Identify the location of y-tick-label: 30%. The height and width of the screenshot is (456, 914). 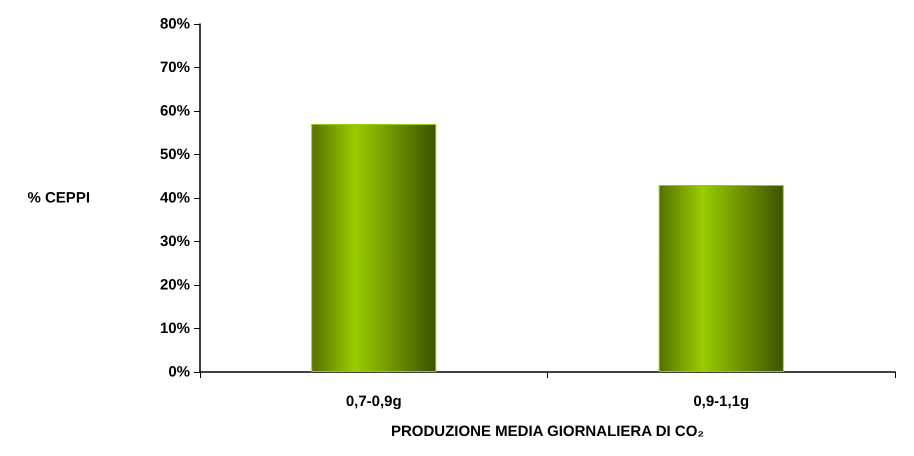
(175, 241).